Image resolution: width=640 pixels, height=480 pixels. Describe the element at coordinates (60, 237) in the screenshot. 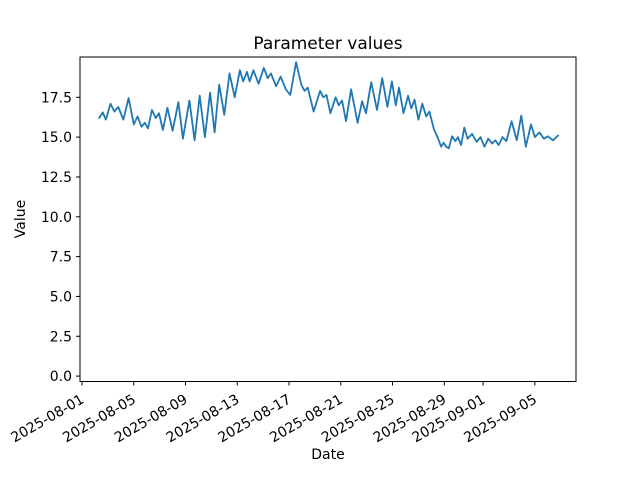

I see `y-axis-ticks: 0.0 2.5 5.0 7.5 10.0 12.5 15.0 17.5` at that location.